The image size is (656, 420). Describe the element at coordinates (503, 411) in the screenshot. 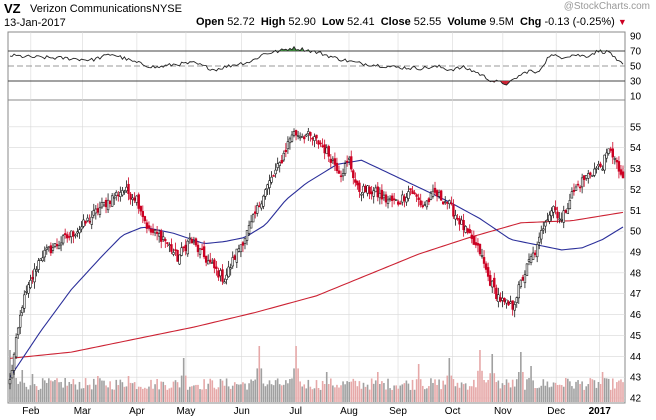

I see `month-tick-label: Nov` at that location.